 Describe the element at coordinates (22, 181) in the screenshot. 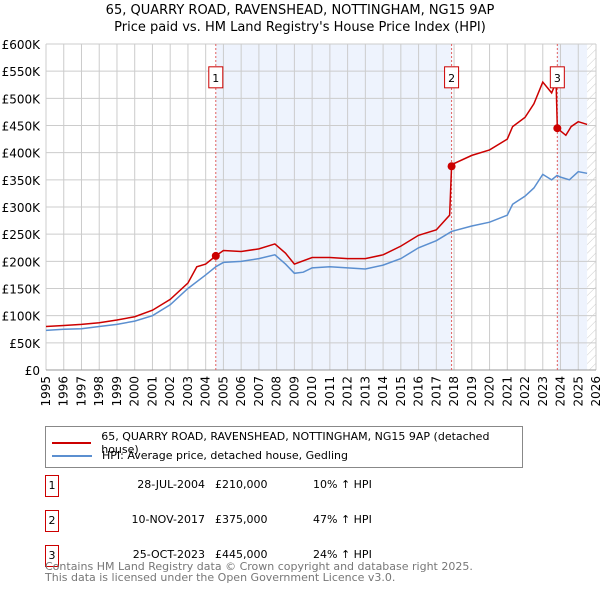

I see `y-tick-label: £350K` at that location.